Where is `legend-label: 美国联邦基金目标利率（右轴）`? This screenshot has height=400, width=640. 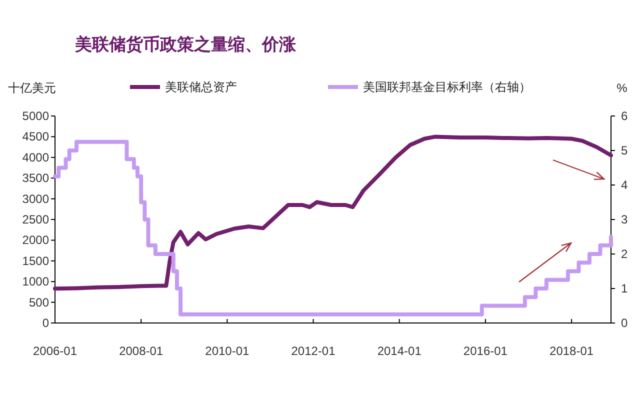 legend-label: 美国联邦基金目标利率（右轴） is located at coordinates (447, 87).